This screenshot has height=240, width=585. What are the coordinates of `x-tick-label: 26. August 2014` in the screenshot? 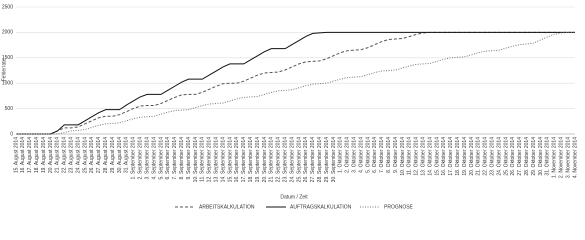 It's located at (92, 155).